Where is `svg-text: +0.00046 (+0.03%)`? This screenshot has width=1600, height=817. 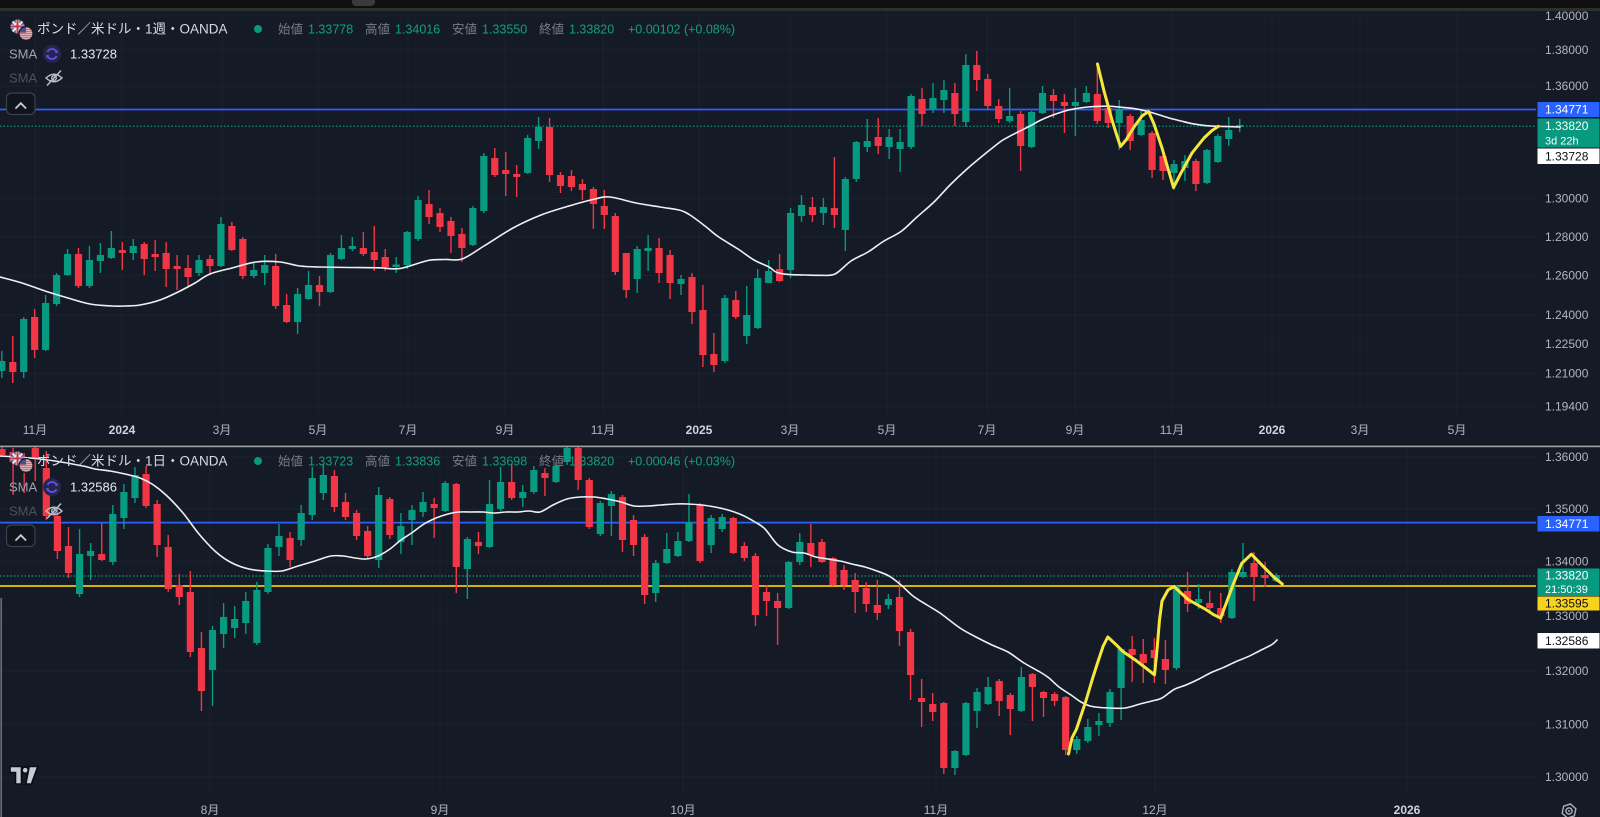
svg-text: +0.00046 (+0.03%) is located at coordinates (681, 462).